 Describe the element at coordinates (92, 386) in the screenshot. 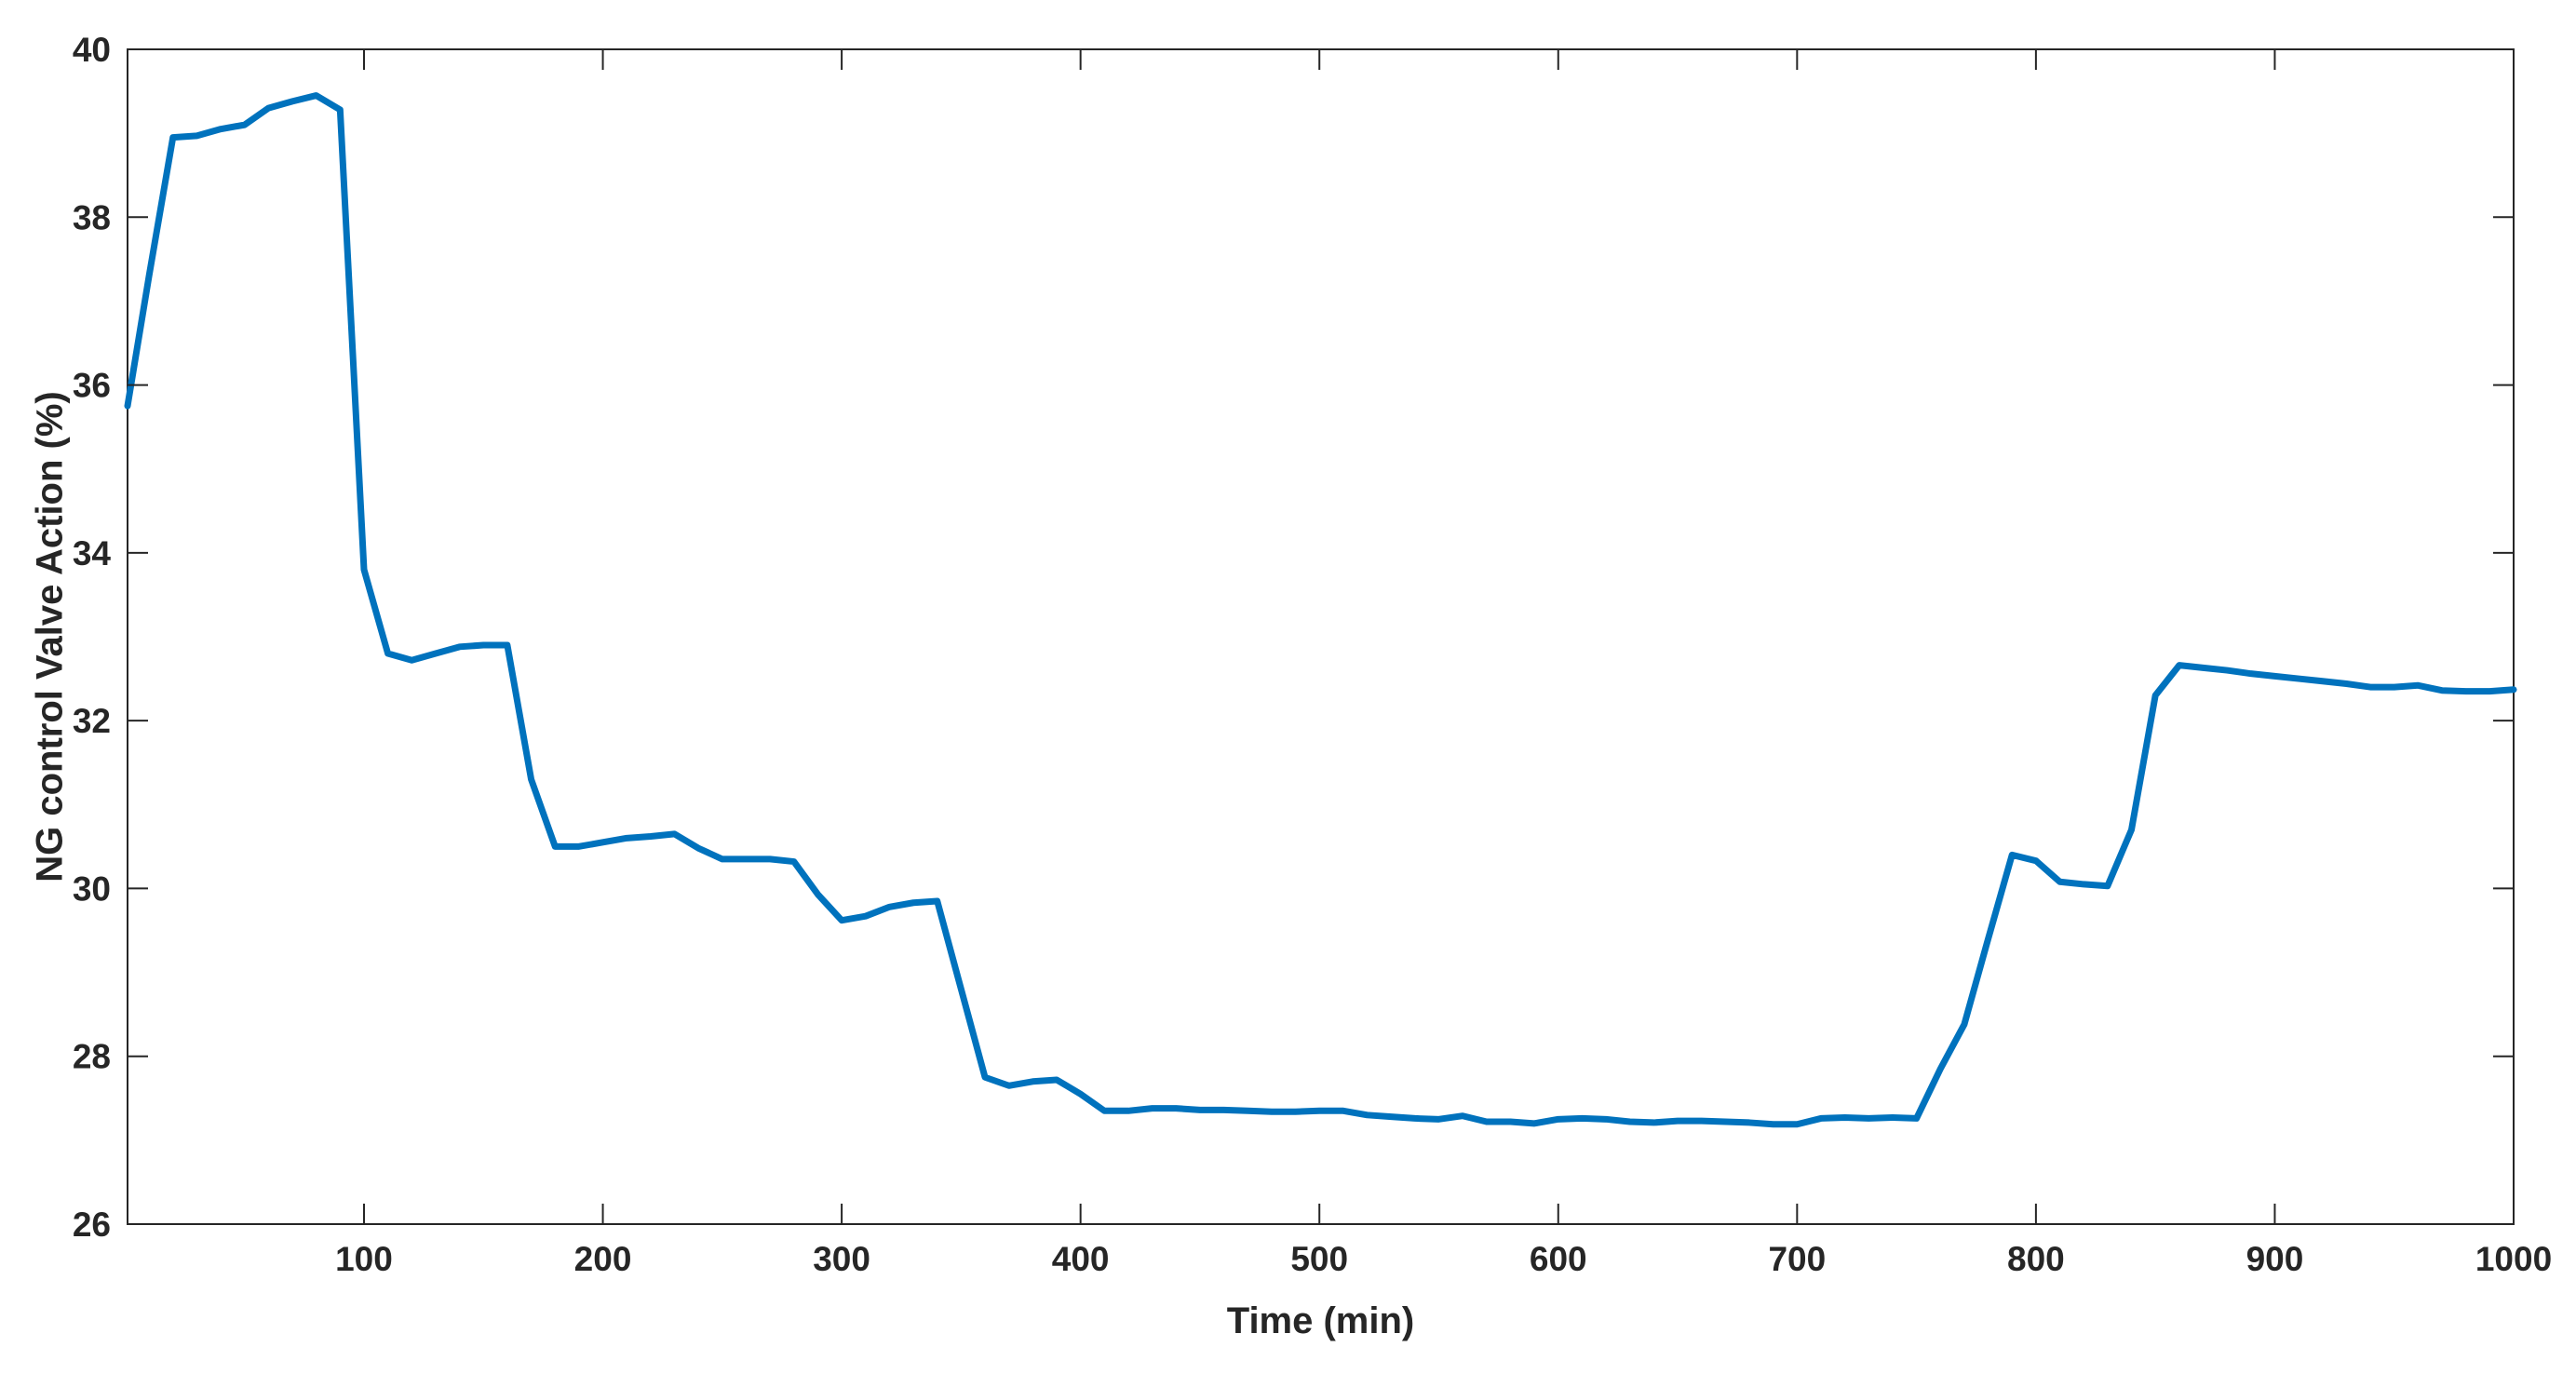

I see `y-tick-label: 36` at that location.